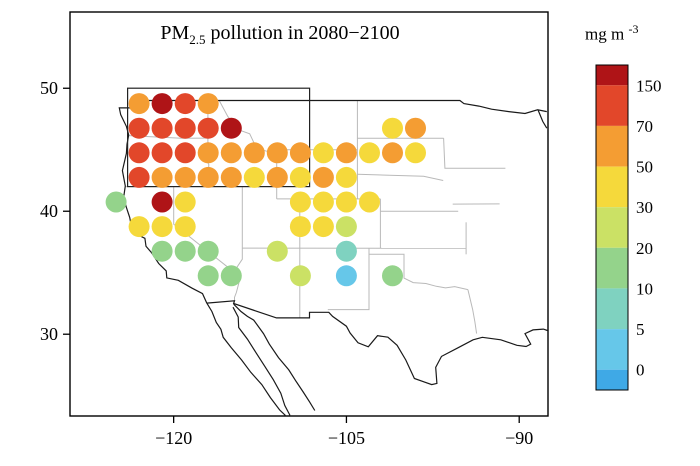 The height and width of the screenshot is (466, 700). What do you see at coordinates (633, 29) in the screenshot?
I see `unit-exponent: -3` at bounding box center [633, 29].